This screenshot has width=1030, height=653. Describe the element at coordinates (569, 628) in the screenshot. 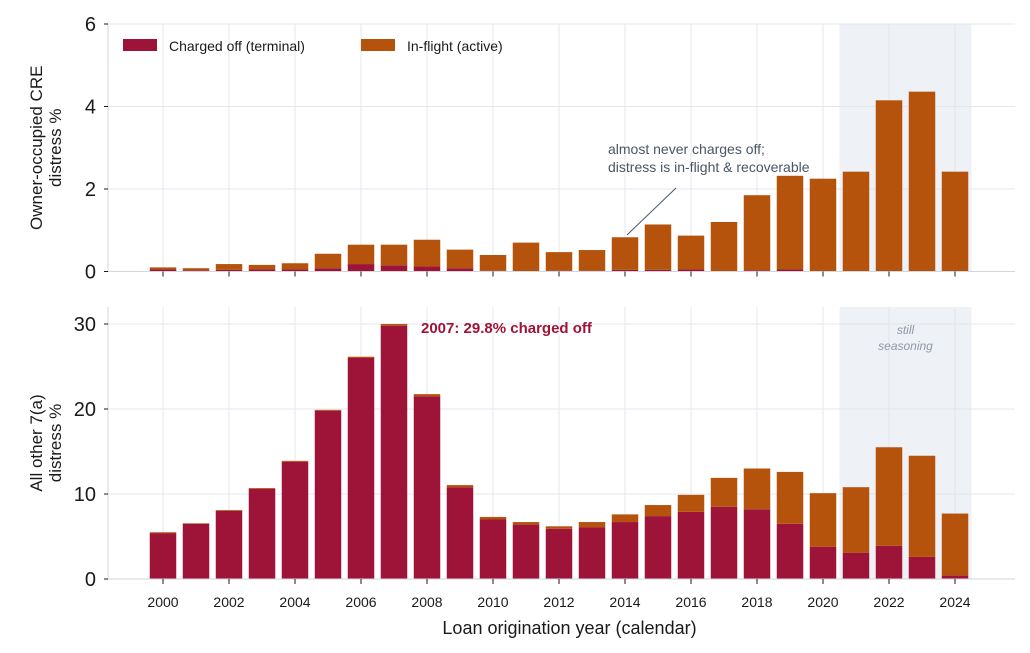

I see `x-axis-label: Loan origination year (calendar)` at that location.